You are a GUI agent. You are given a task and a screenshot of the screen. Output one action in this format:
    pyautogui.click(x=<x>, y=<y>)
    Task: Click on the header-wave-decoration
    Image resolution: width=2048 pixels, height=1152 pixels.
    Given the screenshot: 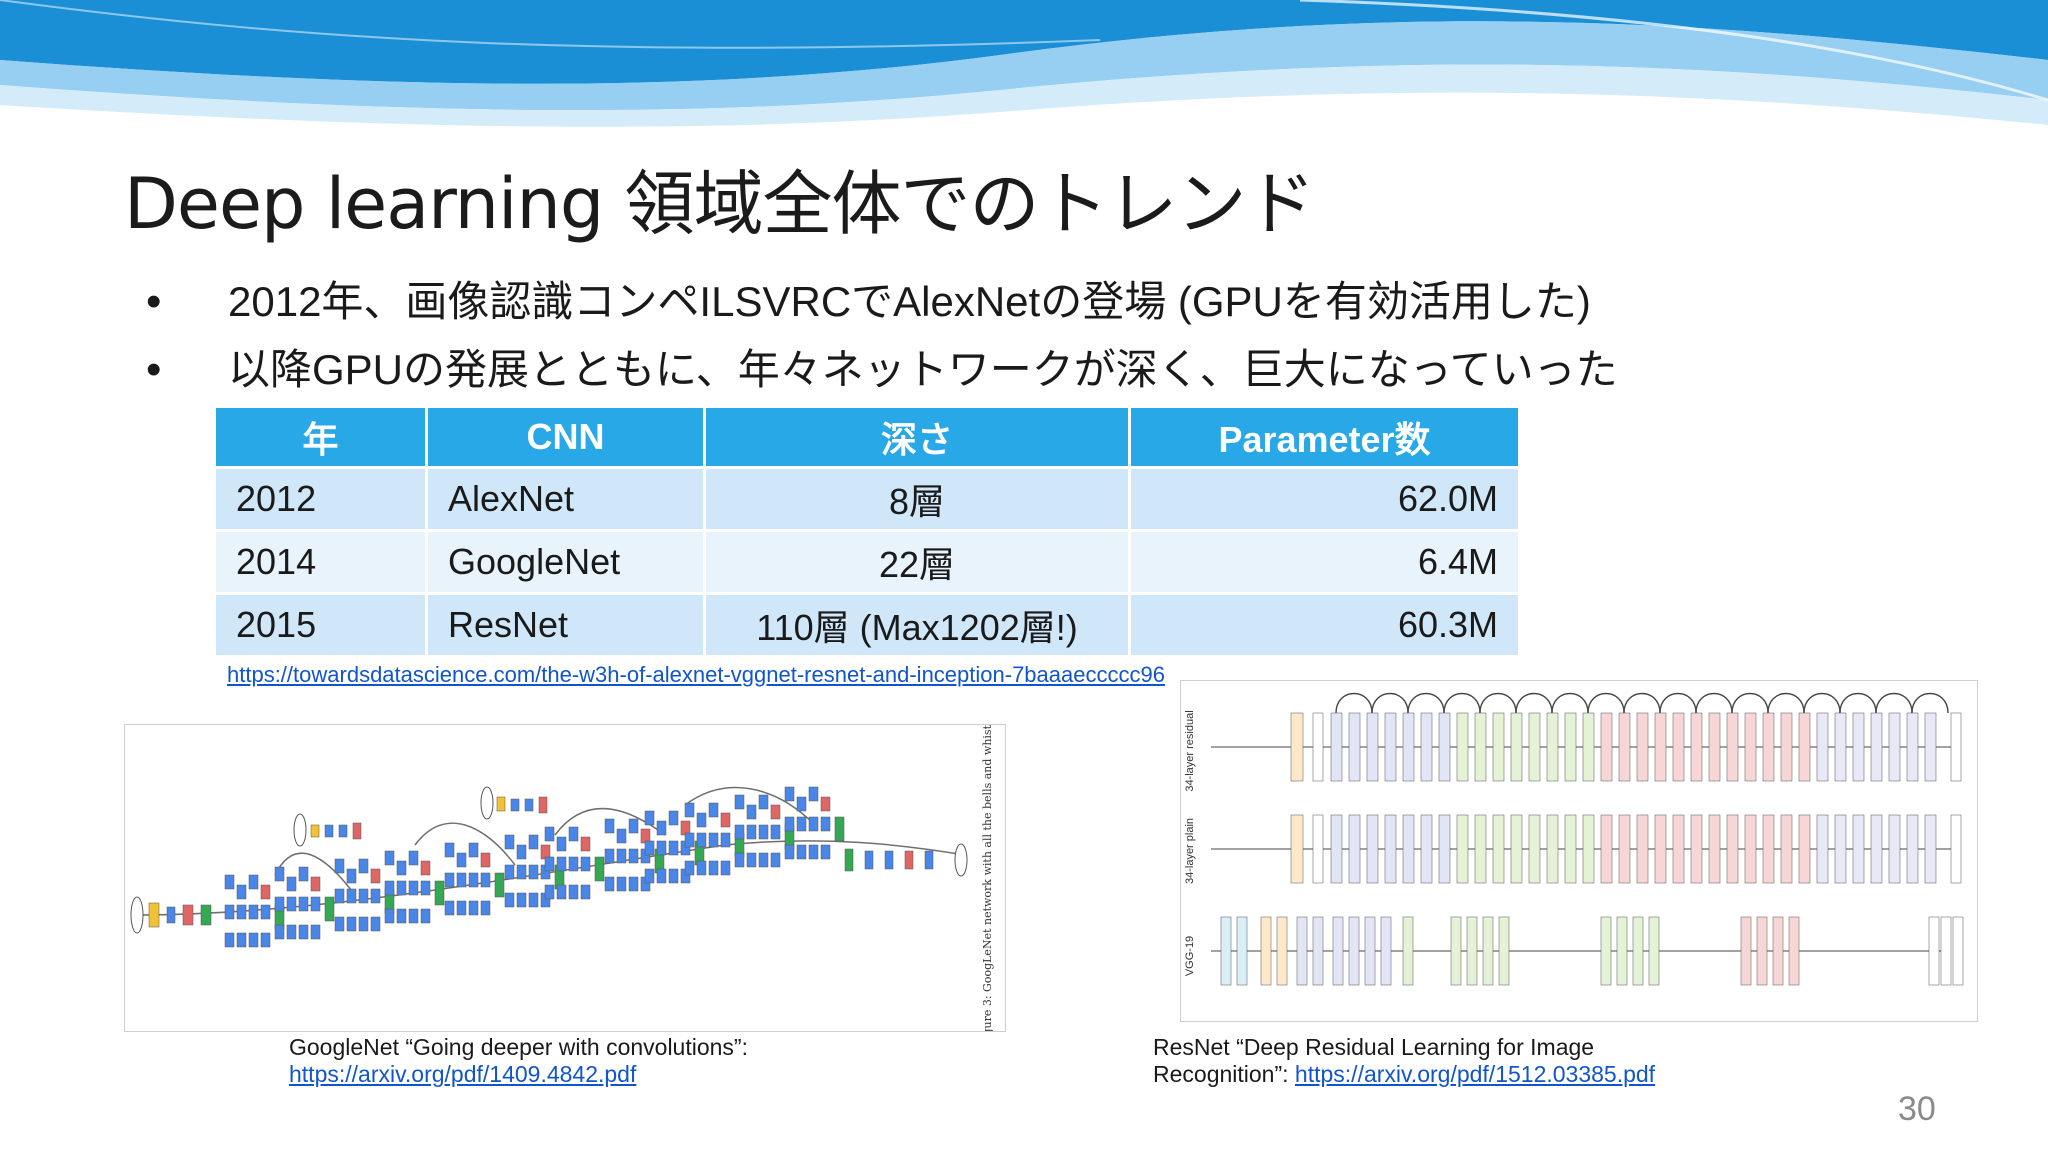 What is the action you would take?
    pyautogui.click(x=1024, y=63)
    